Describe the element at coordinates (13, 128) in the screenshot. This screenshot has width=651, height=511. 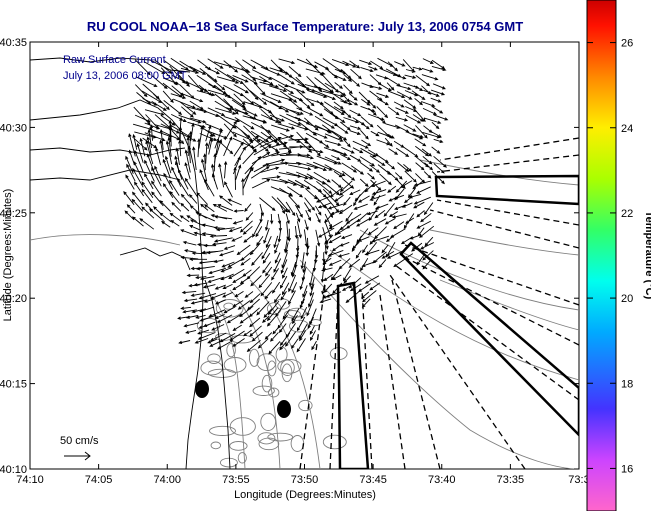
I see `y-tick-label: 40:30` at that location.